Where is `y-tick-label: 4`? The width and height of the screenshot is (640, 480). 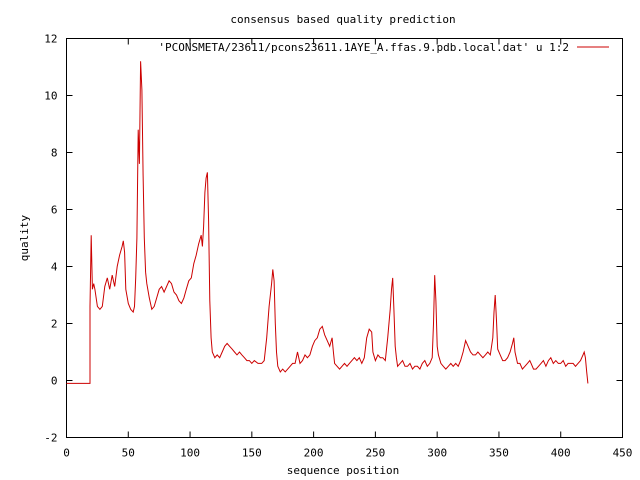 y-tick-label: 4 is located at coordinates (54, 267).